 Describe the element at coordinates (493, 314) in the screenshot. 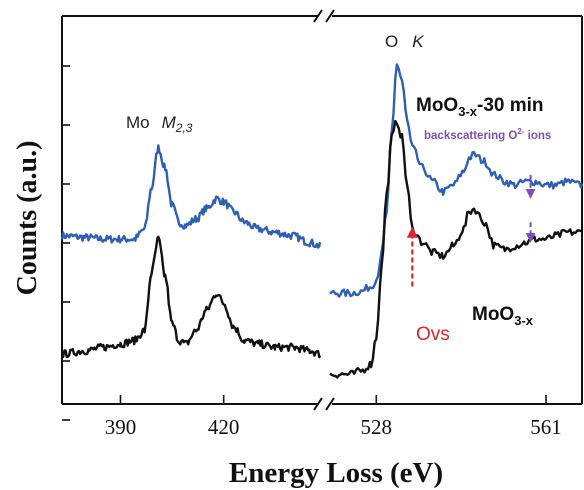

I see `series-label-moo3x-main: MoO` at that location.